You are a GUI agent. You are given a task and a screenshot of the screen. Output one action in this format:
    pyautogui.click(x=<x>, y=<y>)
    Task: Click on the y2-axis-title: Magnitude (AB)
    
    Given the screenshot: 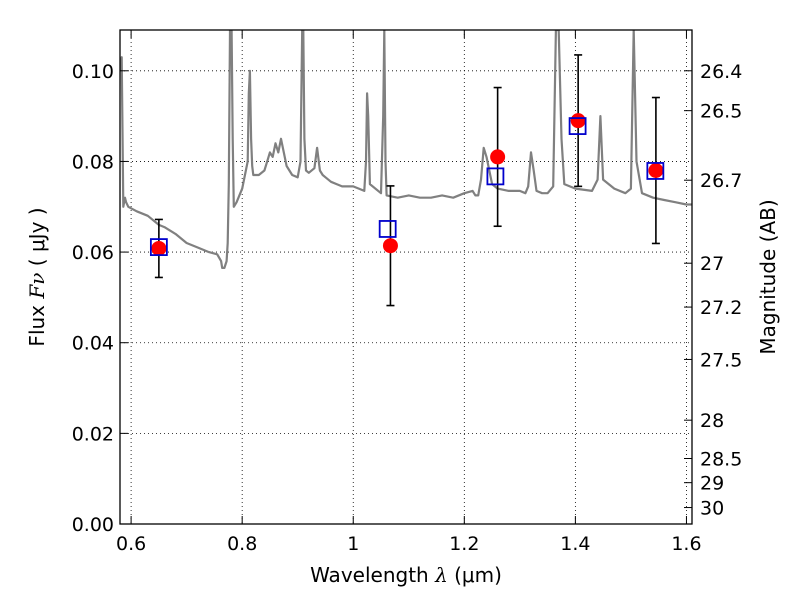 What is the action you would take?
    pyautogui.click(x=768, y=276)
    